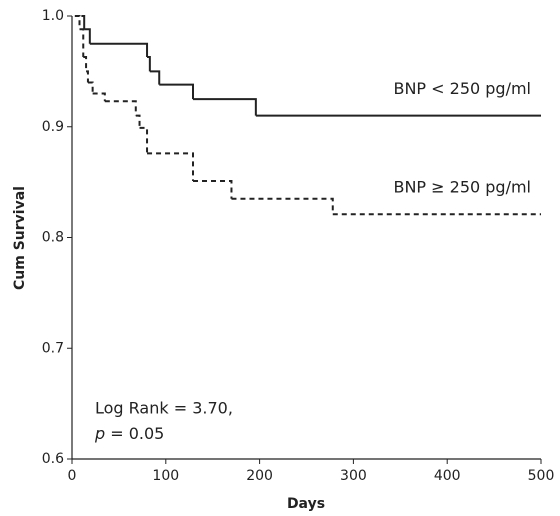  What do you see at coordinates (541, 476) in the screenshot?
I see `x-tick-label: 500` at bounding box center [541, 476].